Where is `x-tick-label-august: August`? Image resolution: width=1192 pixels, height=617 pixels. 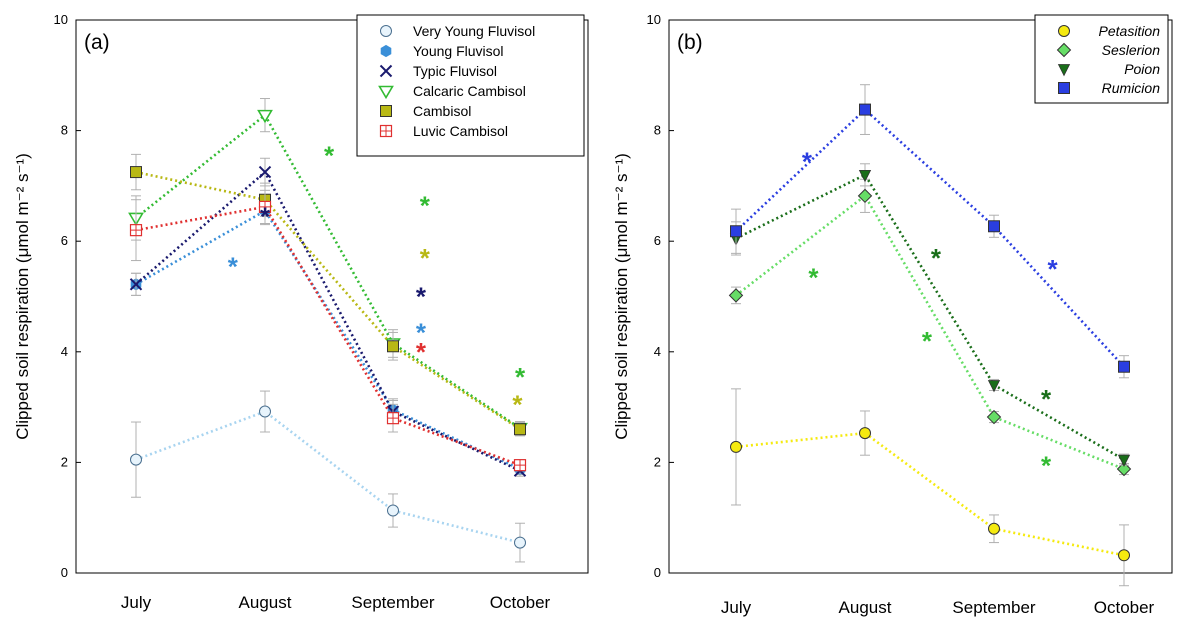 x-tick-label-august: August is located at coordinates (865, 607).